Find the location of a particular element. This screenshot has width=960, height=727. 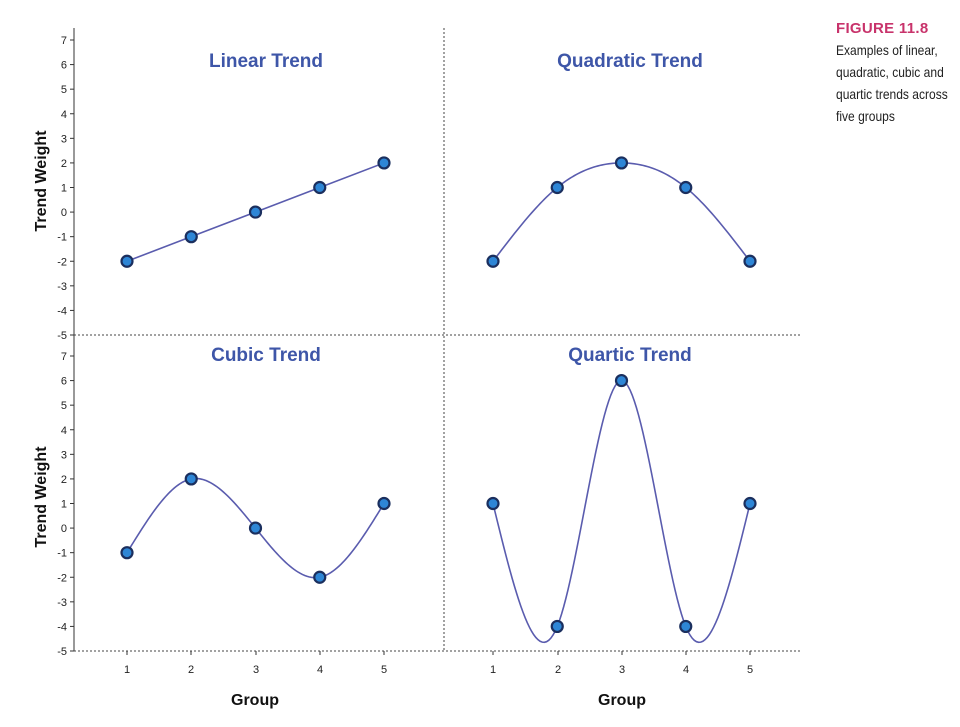

y-axis-label-bottom: Trend Weight is located at coordinates (41, 497).